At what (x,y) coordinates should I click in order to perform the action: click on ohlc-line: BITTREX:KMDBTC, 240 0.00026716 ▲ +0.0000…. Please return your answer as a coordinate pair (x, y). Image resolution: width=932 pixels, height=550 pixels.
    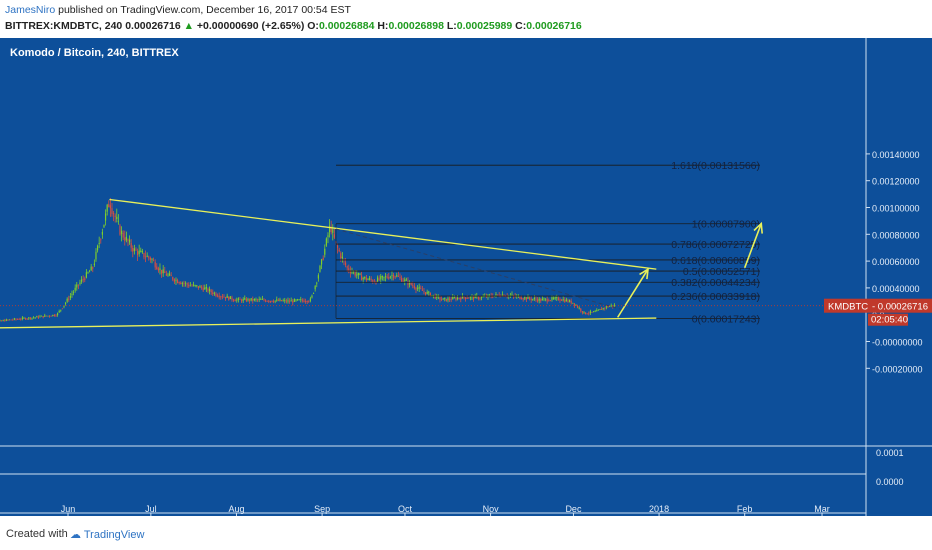
    Looking at the image, I should click on (293, 26).